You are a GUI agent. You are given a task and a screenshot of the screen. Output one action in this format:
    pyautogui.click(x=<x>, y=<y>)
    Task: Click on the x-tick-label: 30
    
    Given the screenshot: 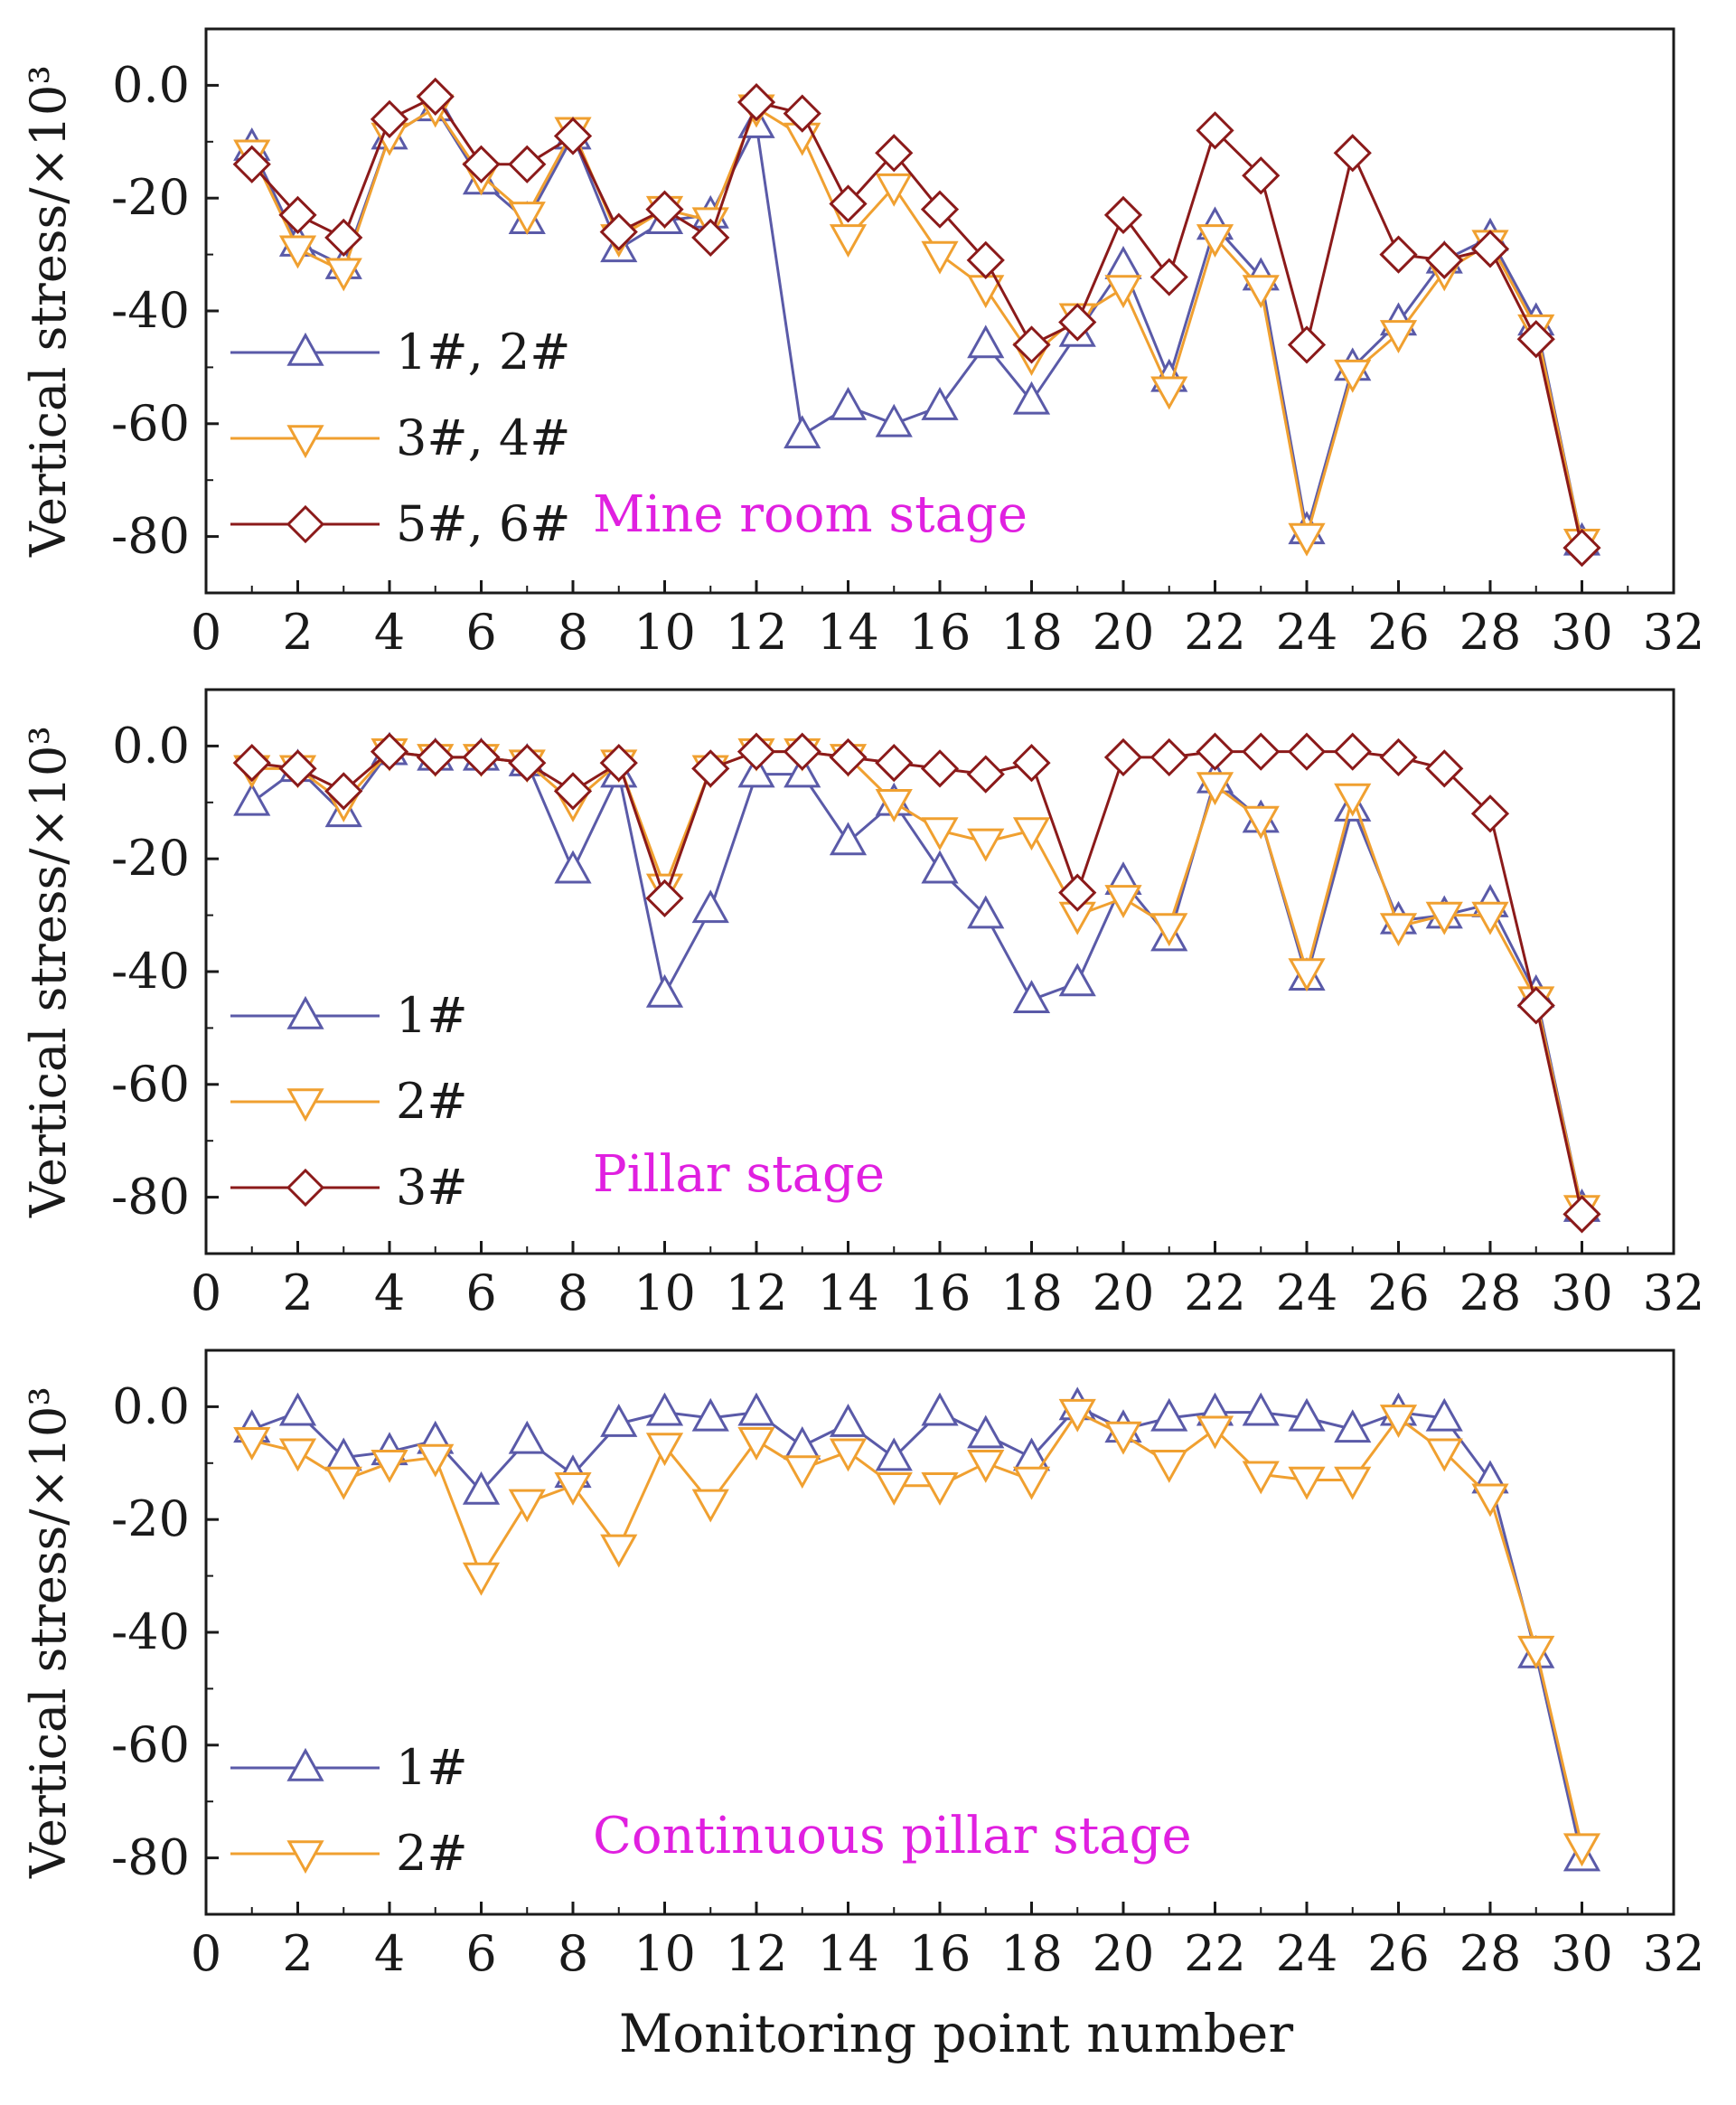 What is the action you would take?
    pyautogui.click(x=1582, y=1292)
    